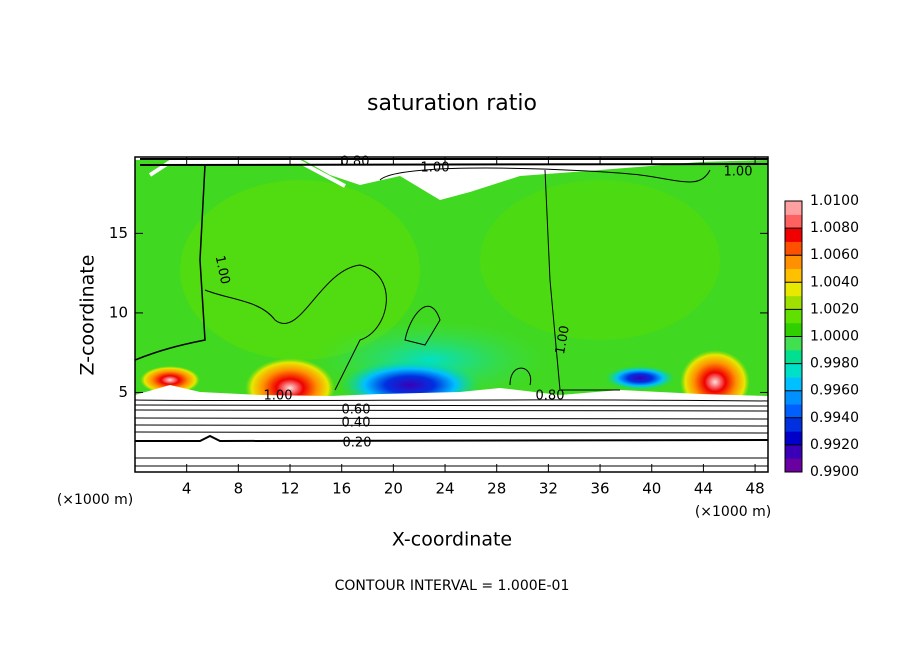 The image size is (904, 654). What do you see at coordinates (834, 445) in the screenshot?
I see `colorbar-tick-label: 0.9920` at bounding box center [834, 445].